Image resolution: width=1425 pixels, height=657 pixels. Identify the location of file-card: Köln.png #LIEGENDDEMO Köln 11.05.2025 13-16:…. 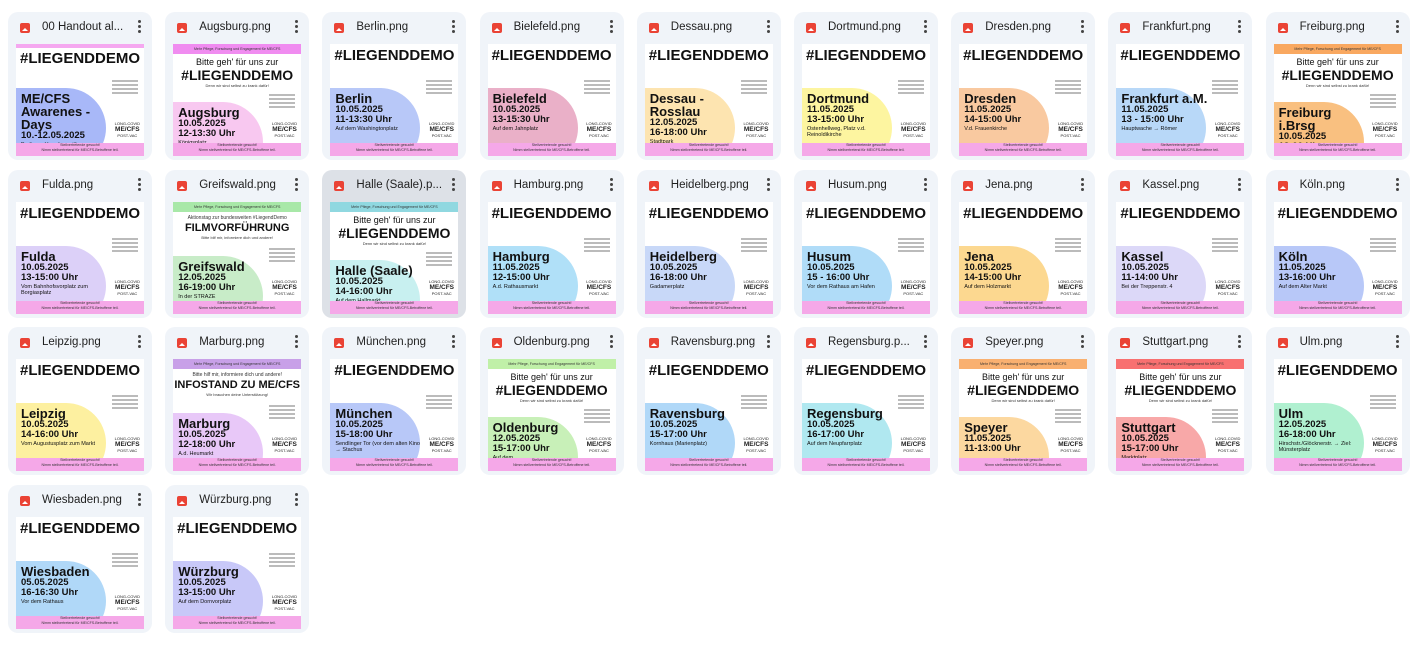
(1337, 243).